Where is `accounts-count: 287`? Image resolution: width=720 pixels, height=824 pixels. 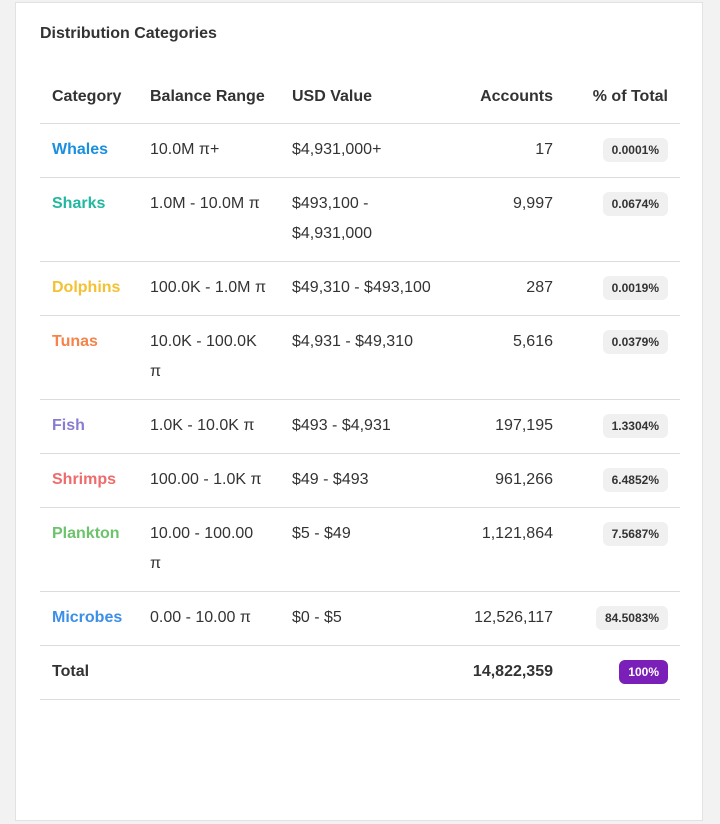
accounts-count: 287 is located at coordinates (507, 288).